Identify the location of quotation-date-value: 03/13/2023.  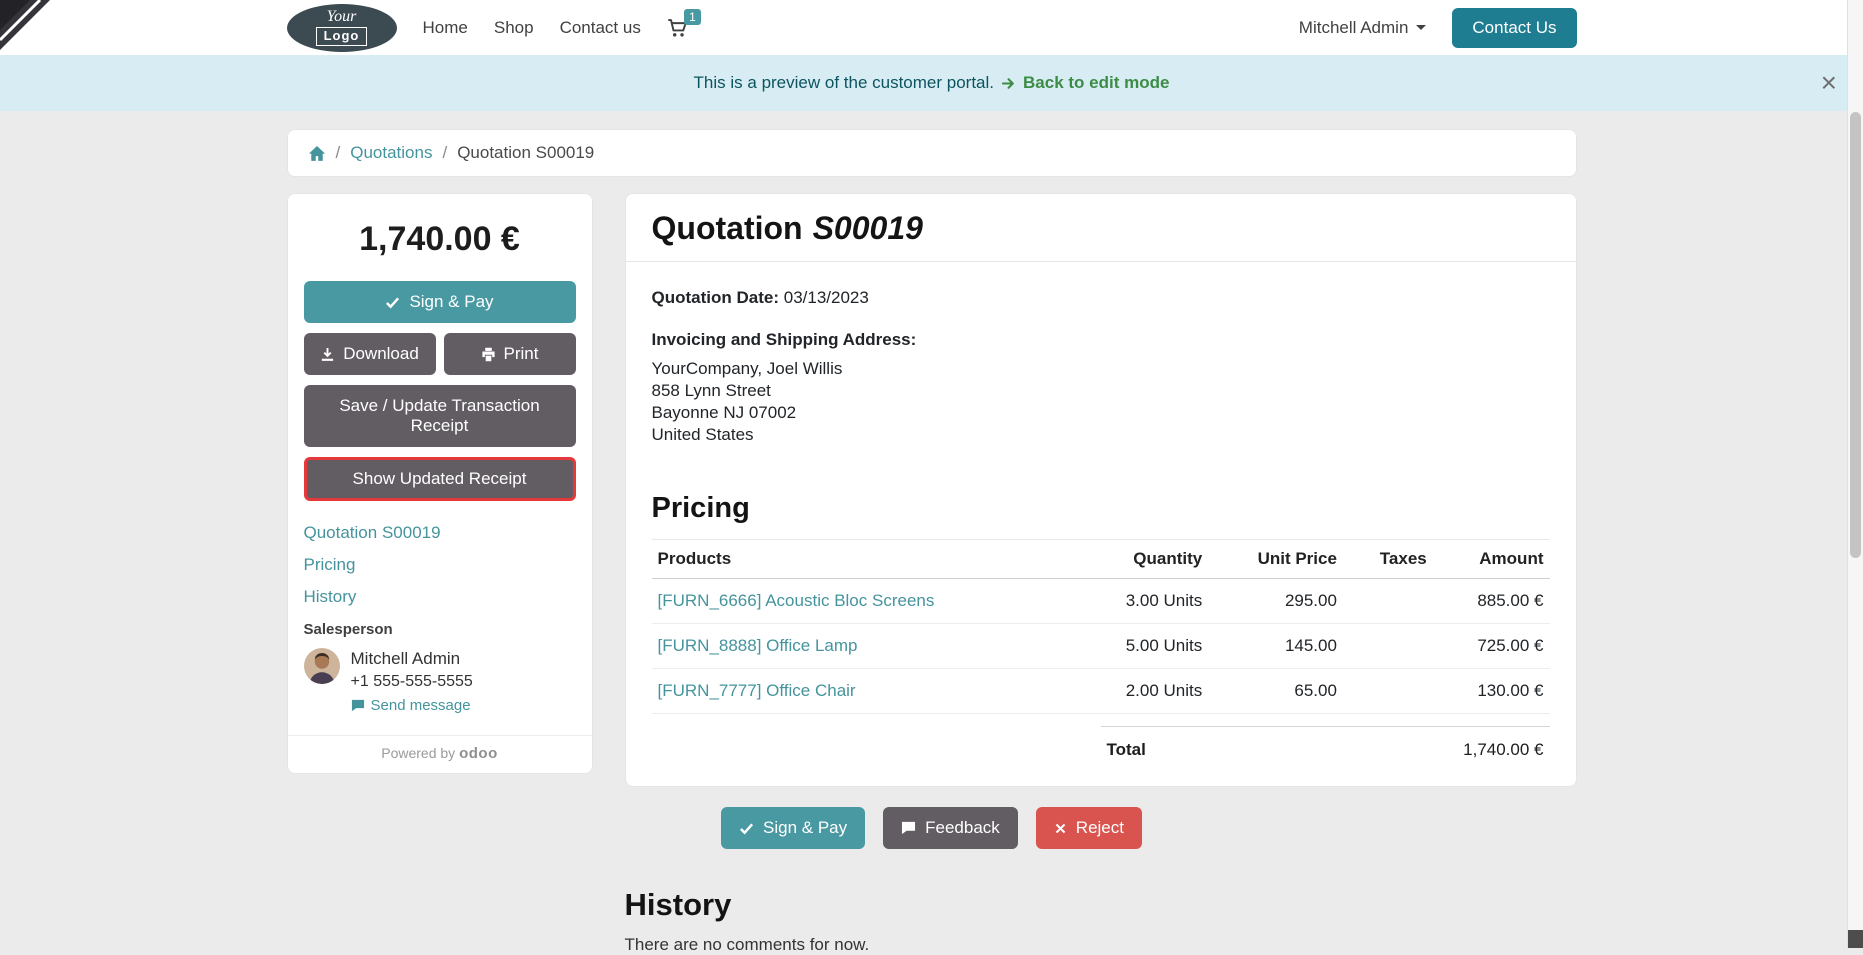
(826, 297).